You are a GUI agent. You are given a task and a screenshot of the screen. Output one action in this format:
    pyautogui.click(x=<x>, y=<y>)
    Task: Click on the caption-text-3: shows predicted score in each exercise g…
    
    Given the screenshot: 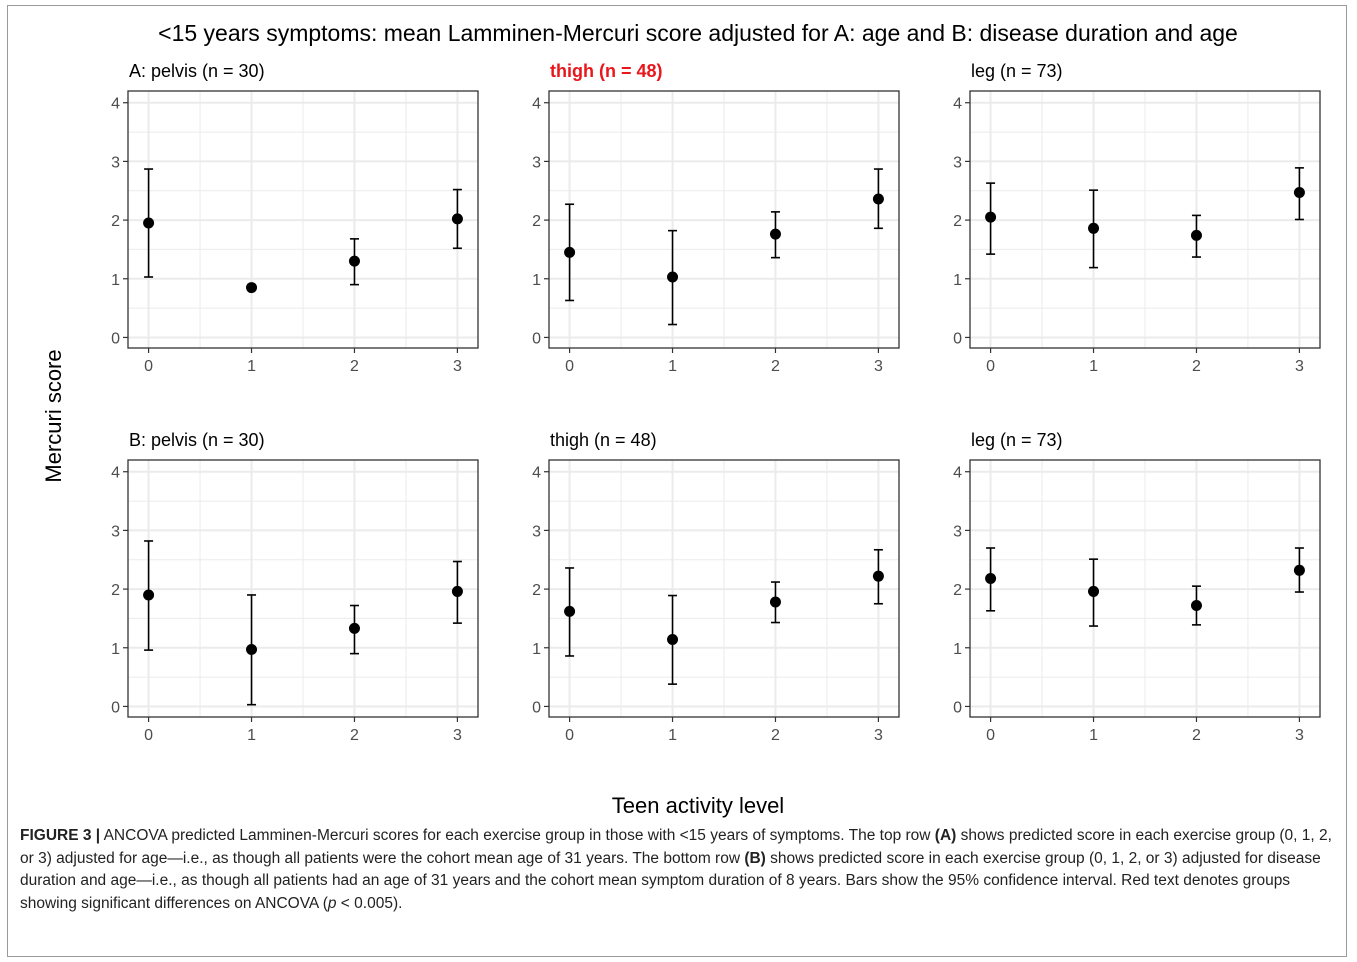 What is the action you would take?
    pyautogui.click(x=670, y=880)
    